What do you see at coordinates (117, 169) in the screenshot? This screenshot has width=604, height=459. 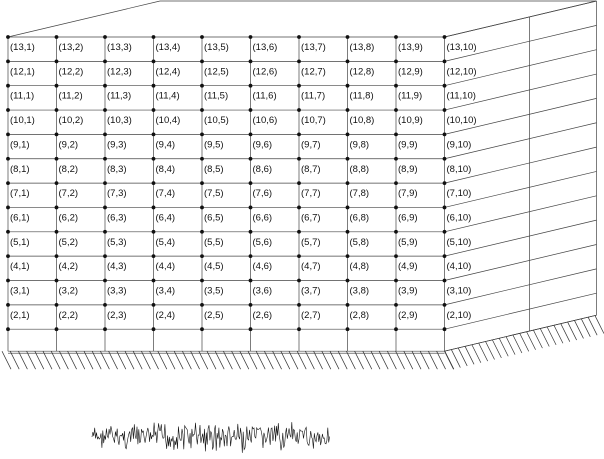 I see `node-label: (8,3)` at bounding box center [117, 169].